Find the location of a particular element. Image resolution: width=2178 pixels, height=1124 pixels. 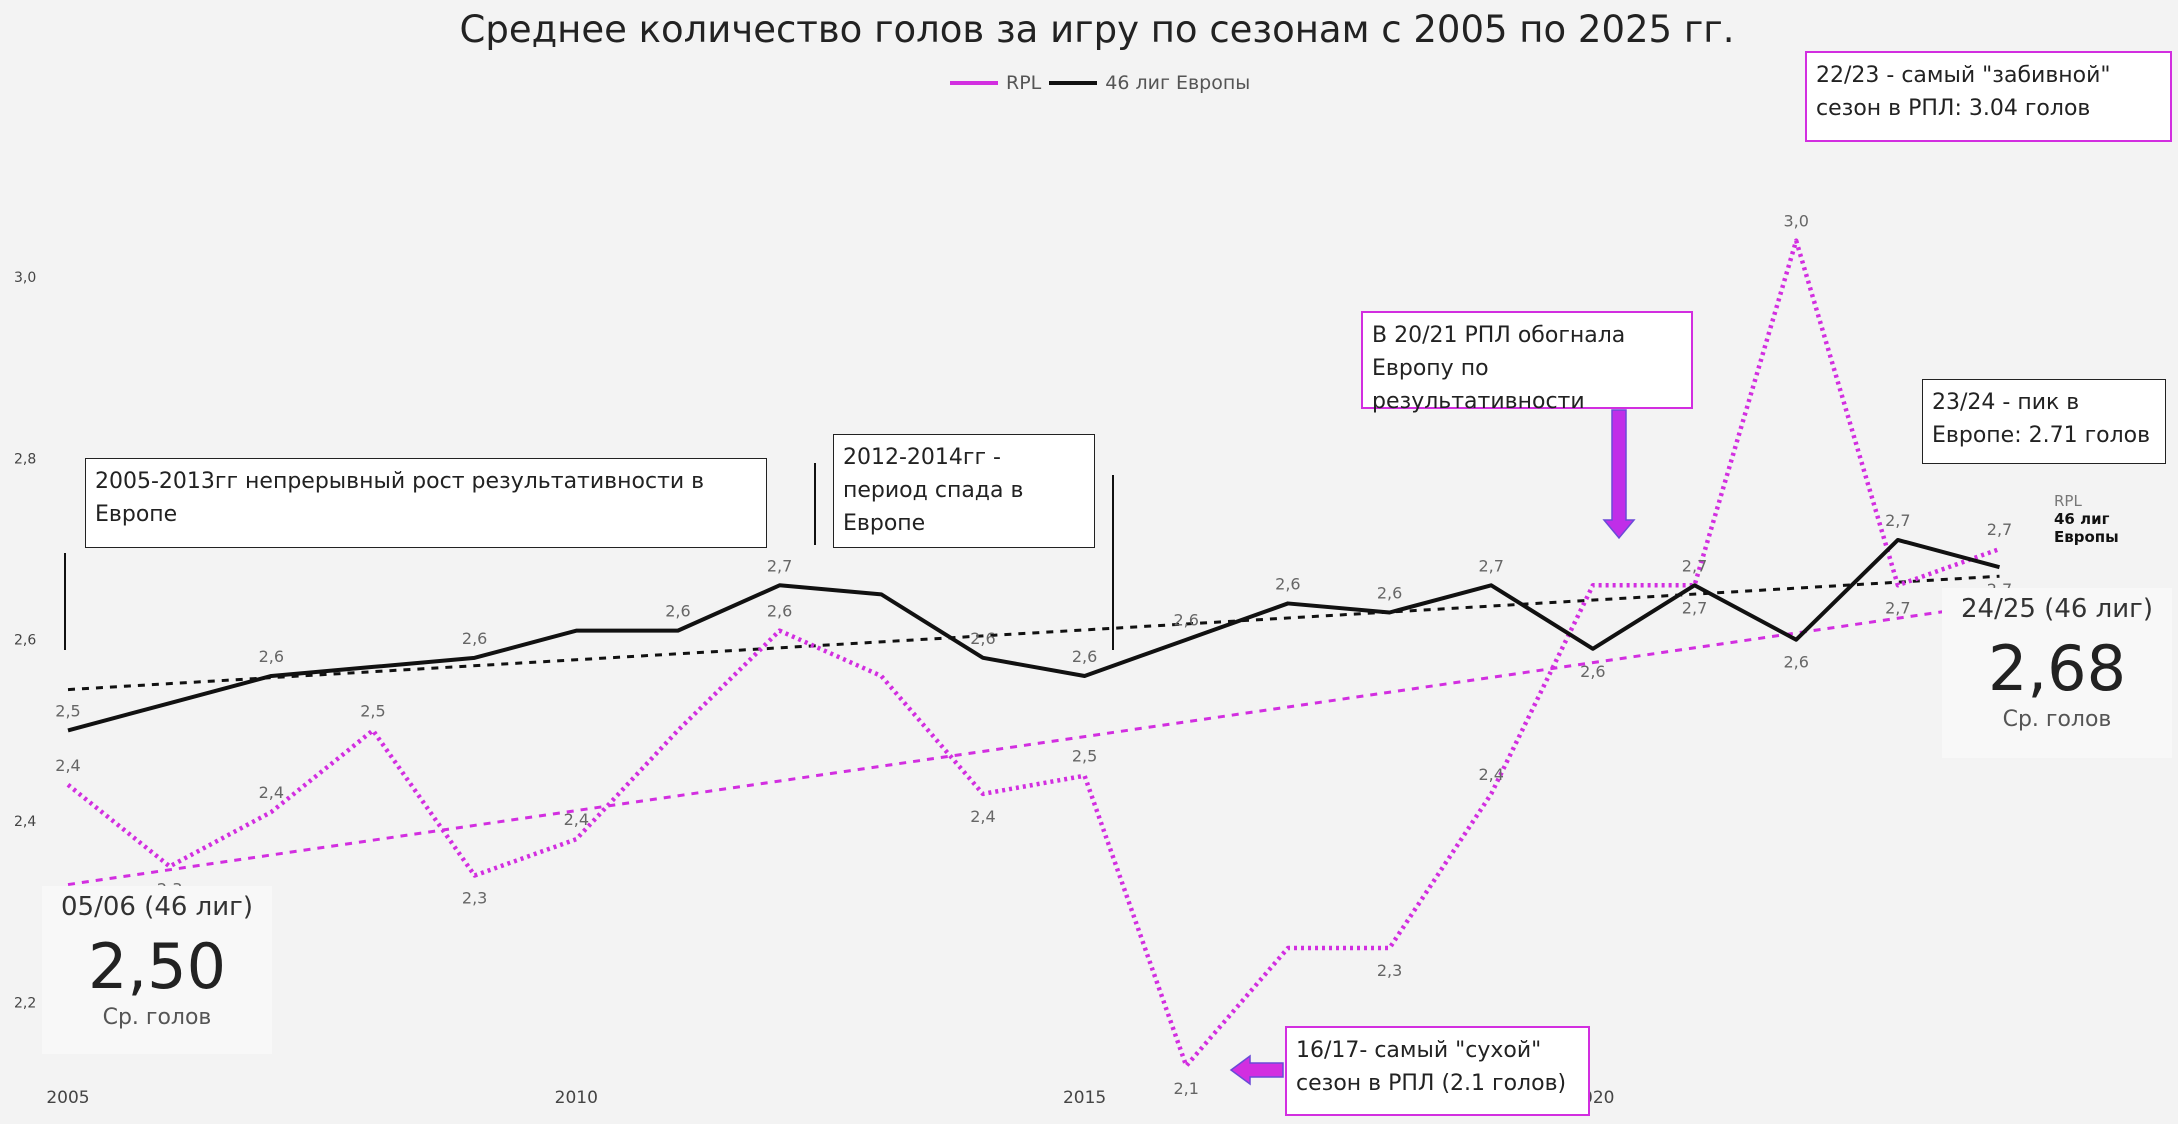

x-tick-label: 2015 is located at coordinates (1084, 1098).